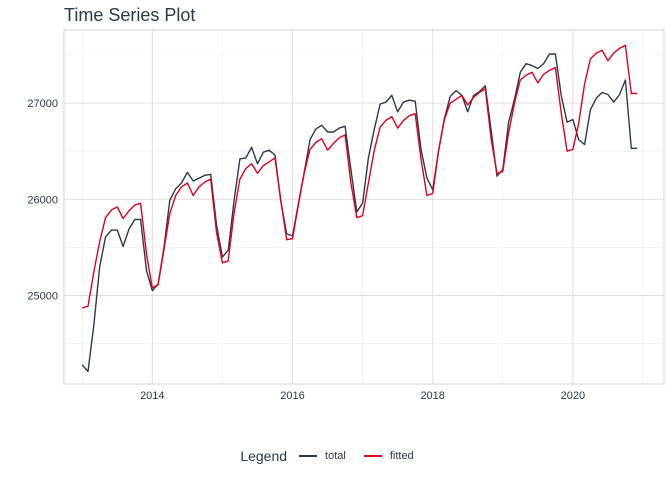  I want to click on legend-title: Legend, so click(264, 456).